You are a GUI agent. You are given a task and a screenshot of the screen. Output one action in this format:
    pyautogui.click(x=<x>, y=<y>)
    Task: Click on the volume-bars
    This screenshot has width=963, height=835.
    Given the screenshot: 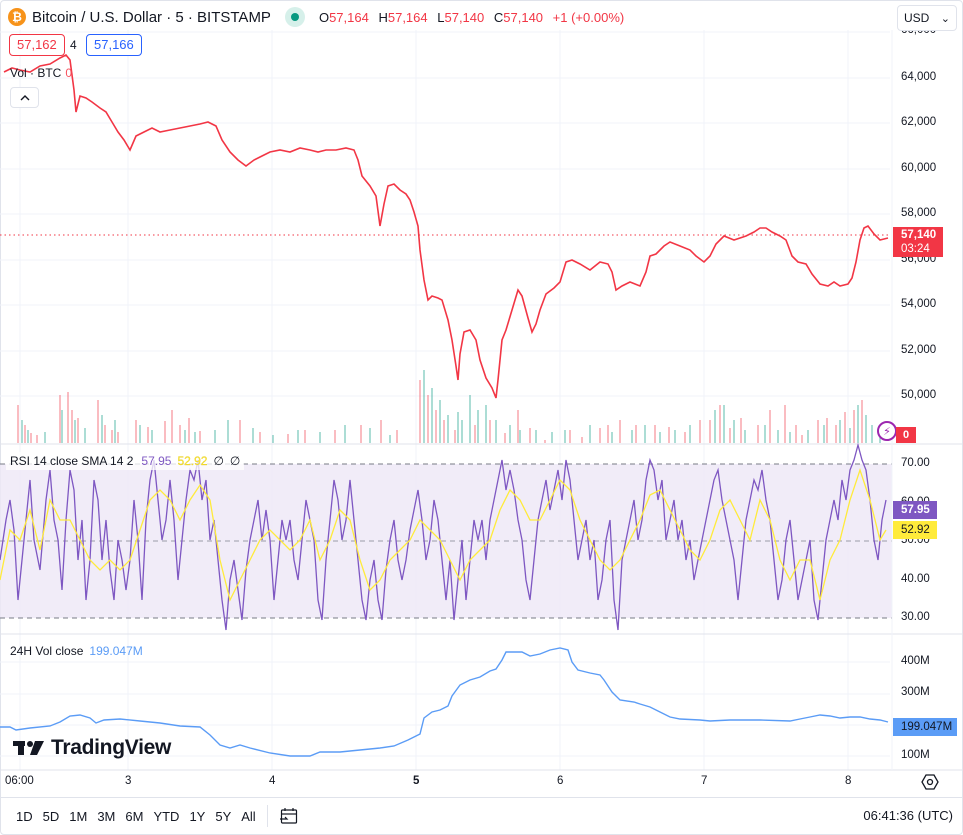 What is the action you would take?
    pyautogui.click(x=449, y=406)
    